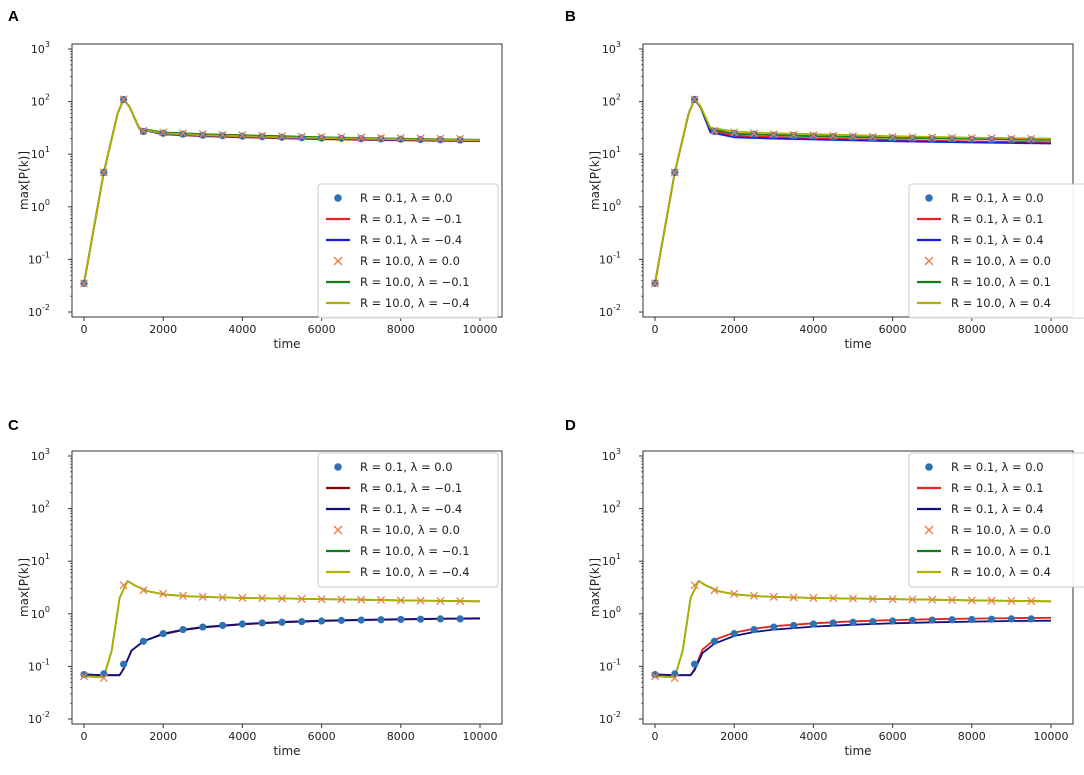 Image resolution: width=1084 pixels, height=775 pixels. I want to click on x-tick-label: 8000, so click(401, 329).